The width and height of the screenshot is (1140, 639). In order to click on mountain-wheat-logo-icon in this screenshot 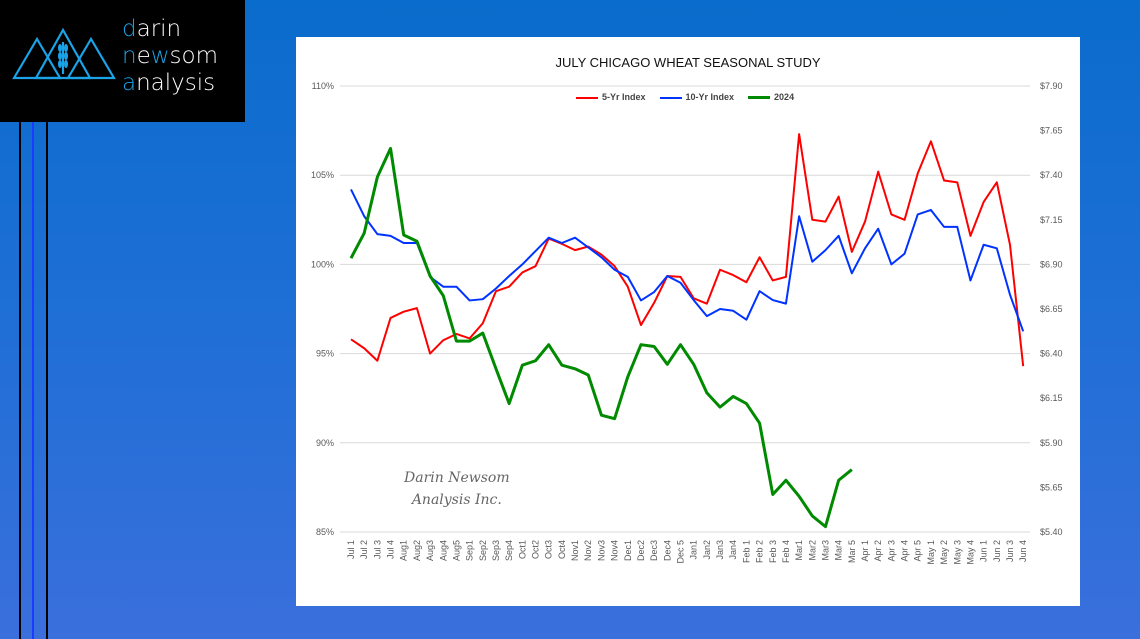, I will do `click(64, 53)`.